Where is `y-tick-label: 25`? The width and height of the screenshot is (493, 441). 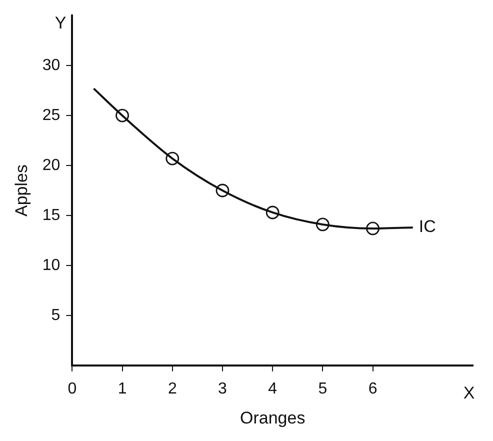
y-tick-label: 25 is located at coordinates (51, 115).